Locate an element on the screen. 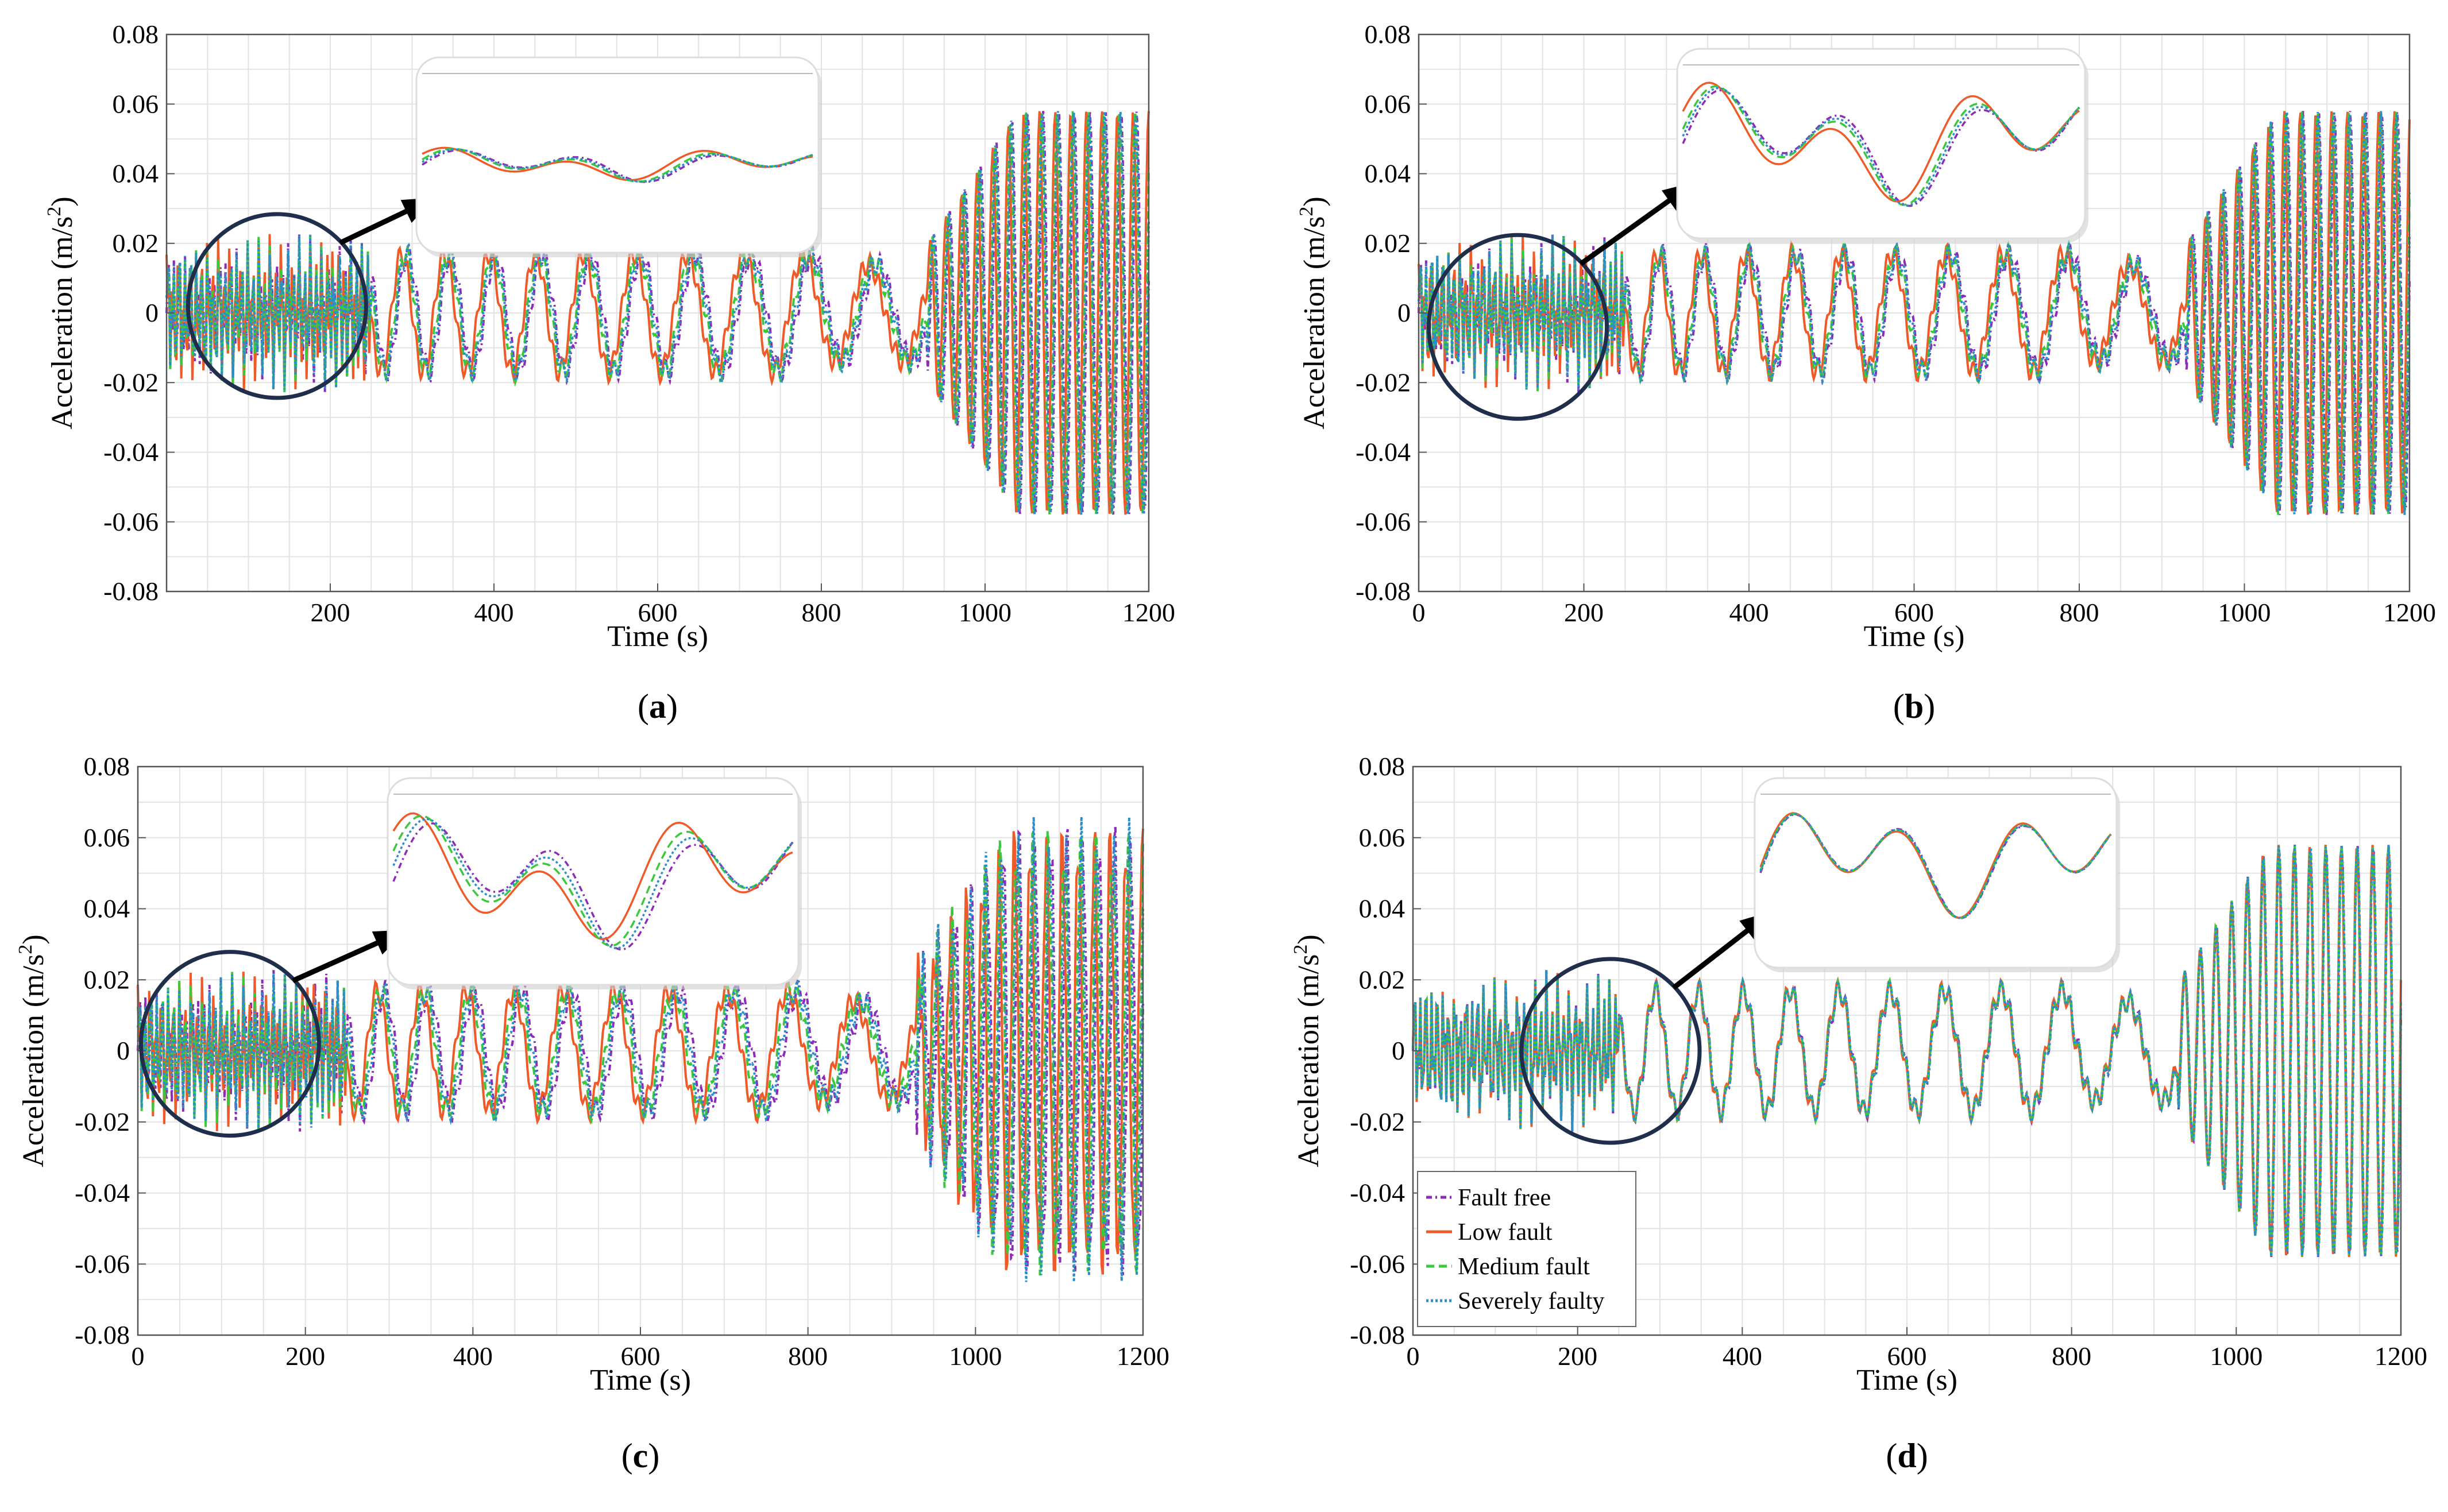 This screenshot has width=2448, height=1512. panel-label: (a) is located at coordinates (658, 706).